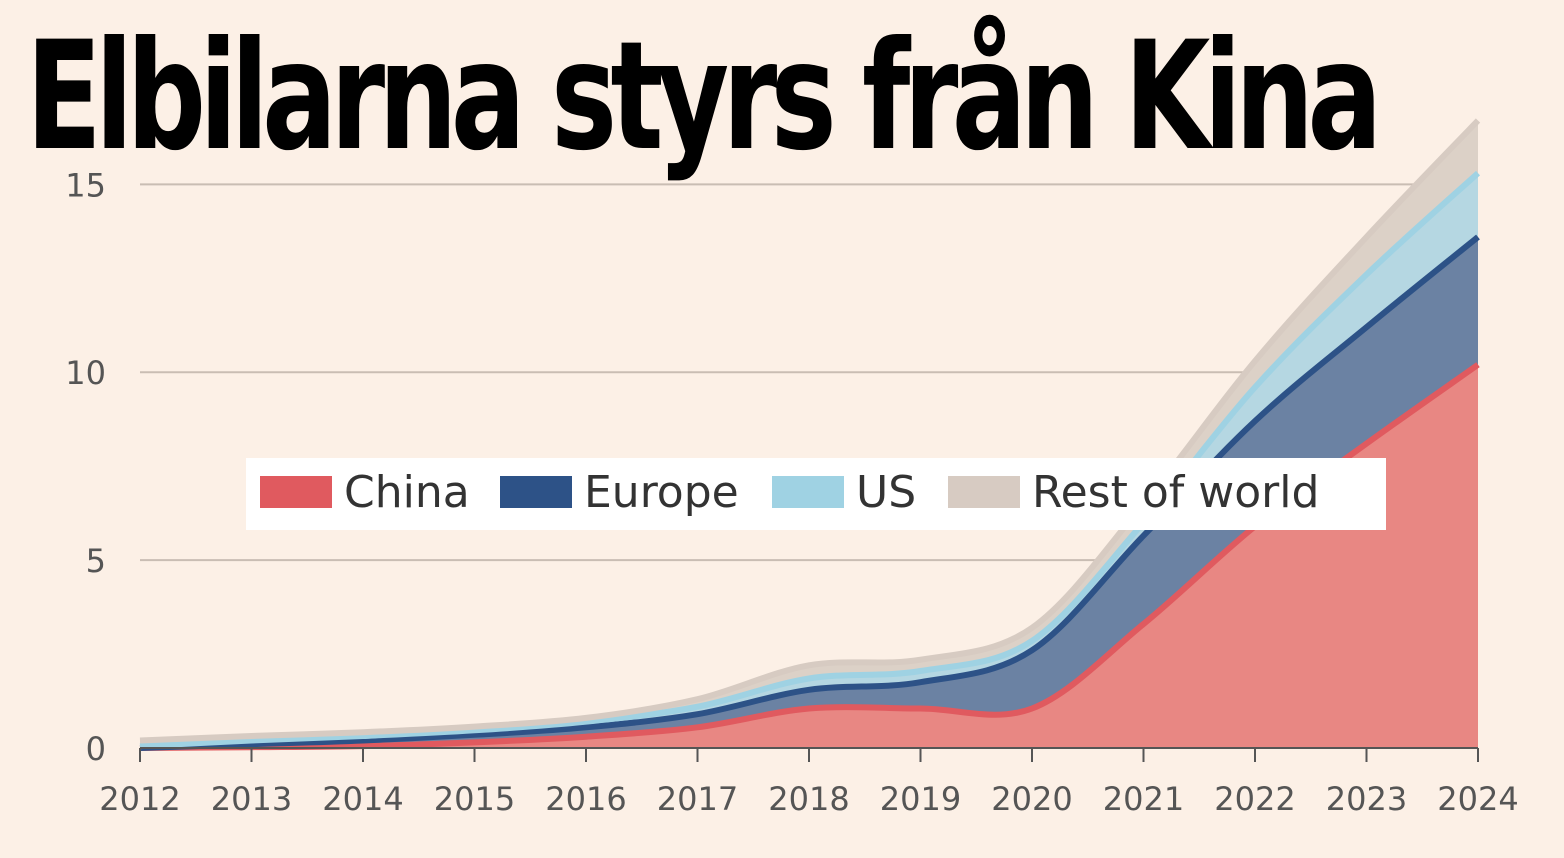 The image size is (1564, 858). Describe the element at coordinates (139, 799) in the screenshot. I see `x-tick-label-2012: 2012` at that location.